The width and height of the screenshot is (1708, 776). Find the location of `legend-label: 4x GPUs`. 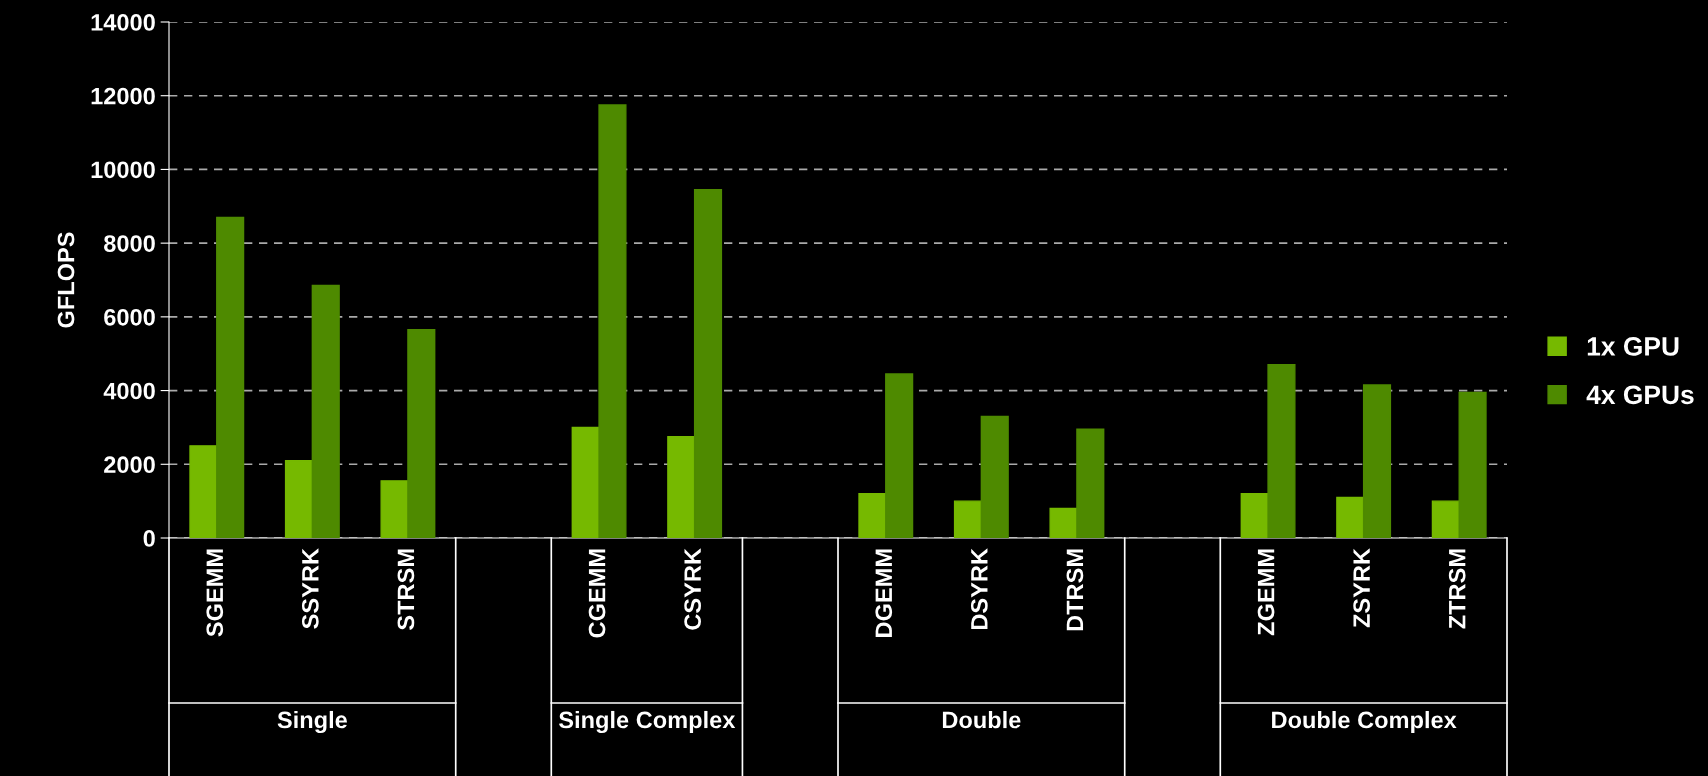

legend-label: 4x GPUs is located at coordinates (1640, 395).